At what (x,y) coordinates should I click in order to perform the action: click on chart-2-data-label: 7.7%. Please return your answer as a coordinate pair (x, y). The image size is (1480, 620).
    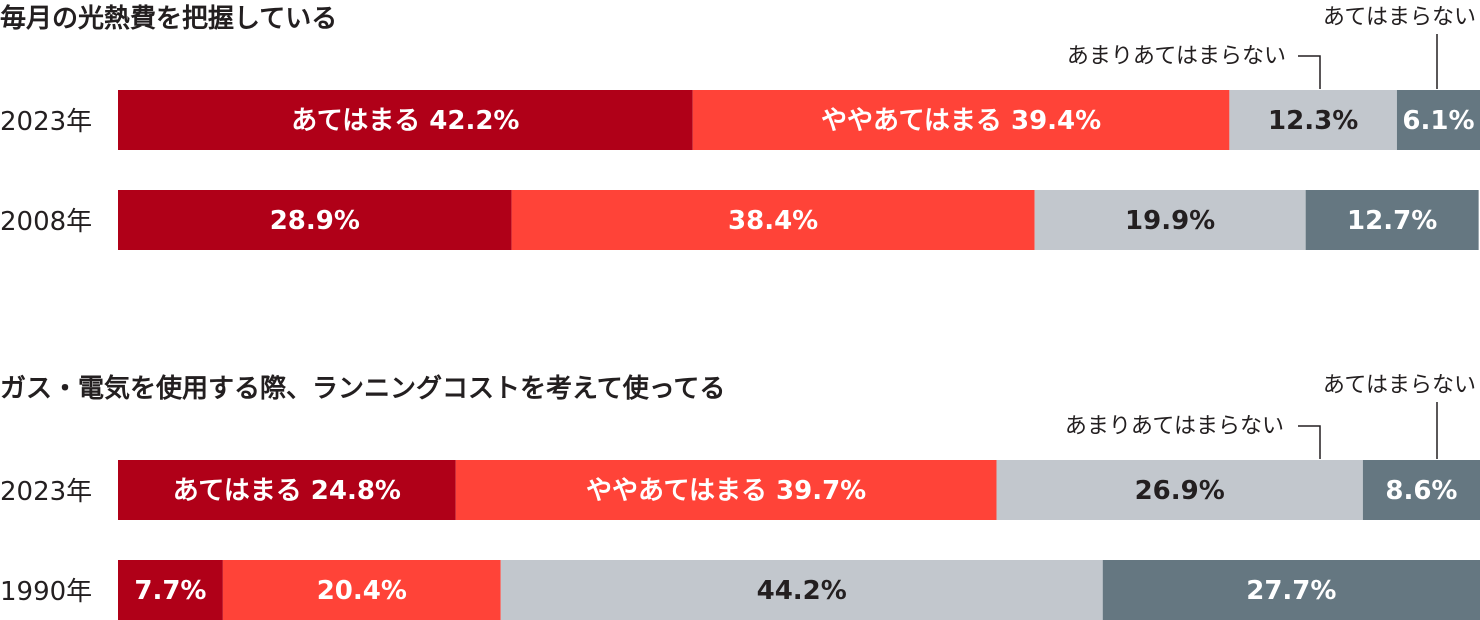
    Looking at the image, I should click on (170, 591).